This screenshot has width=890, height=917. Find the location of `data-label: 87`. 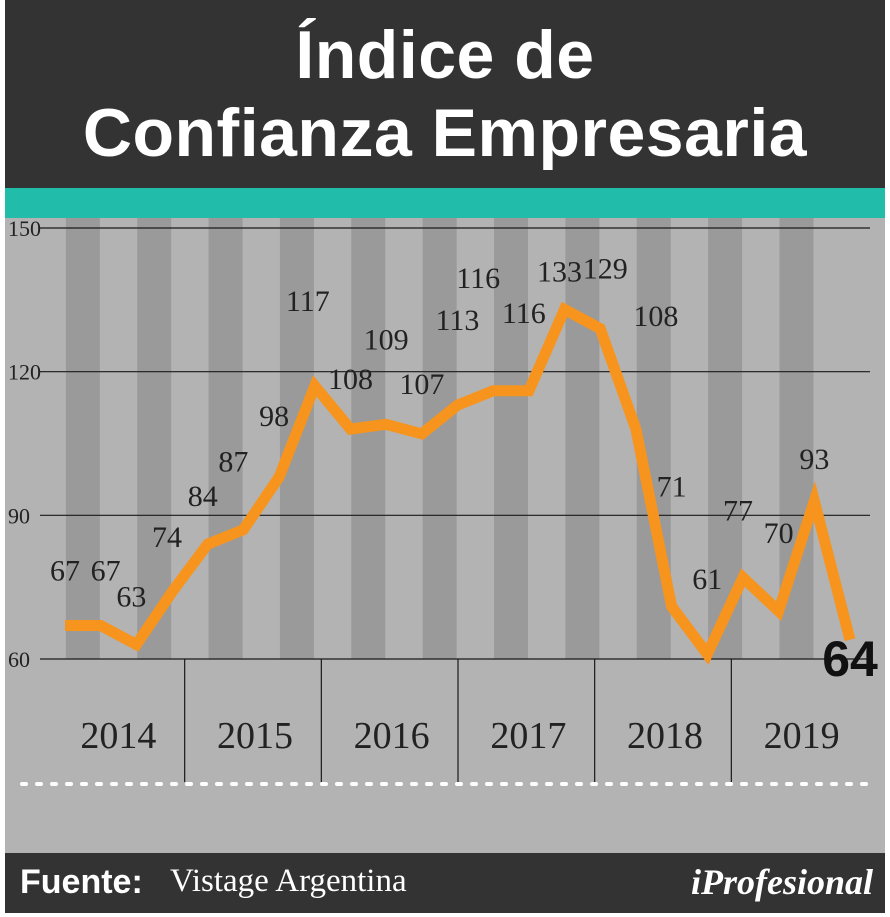

data-label: 87 is located at coordinates (233, 462).